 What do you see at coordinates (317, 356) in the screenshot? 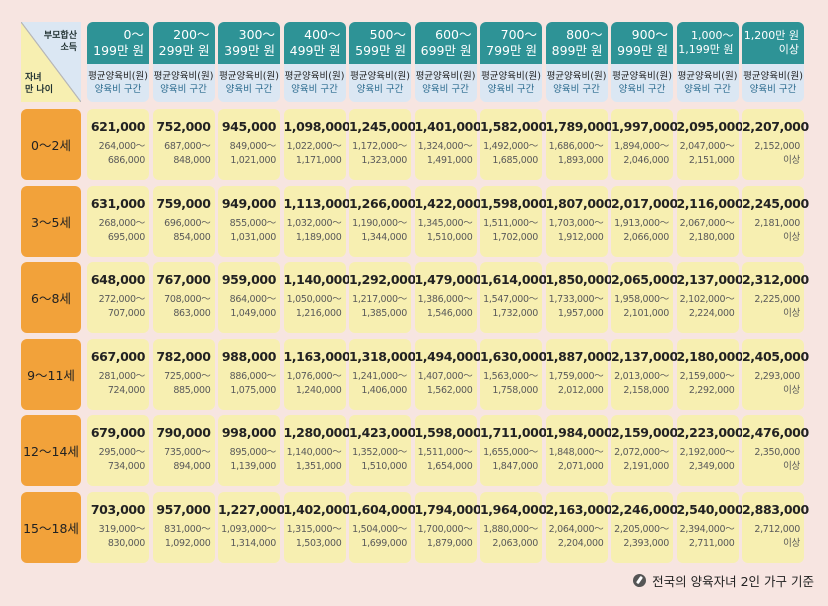
I see `avg-cost: 1,163,000` at bounding box center [317, 356].